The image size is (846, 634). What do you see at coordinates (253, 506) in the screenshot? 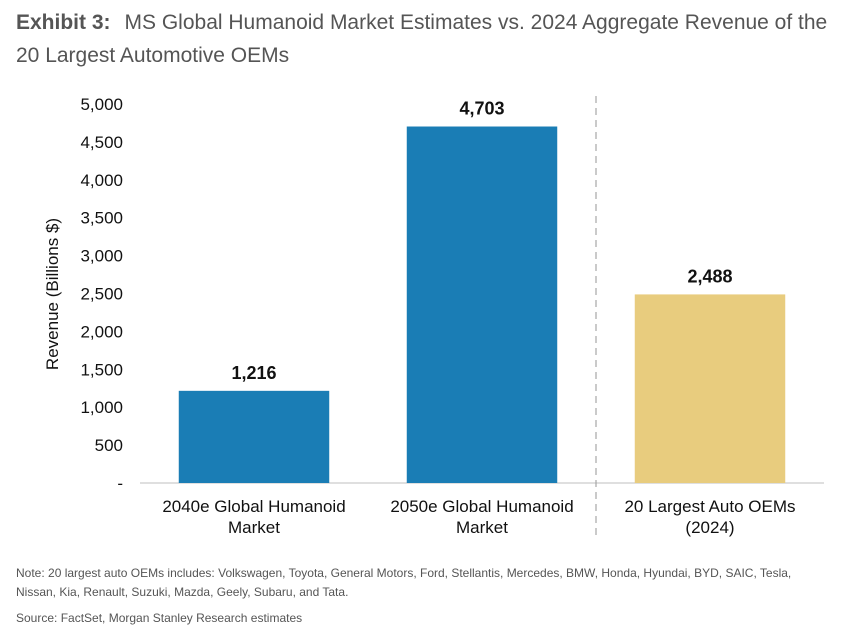
I see `x-tick-label: 2040e Global Humanoid` at bounding box center [253, 506].